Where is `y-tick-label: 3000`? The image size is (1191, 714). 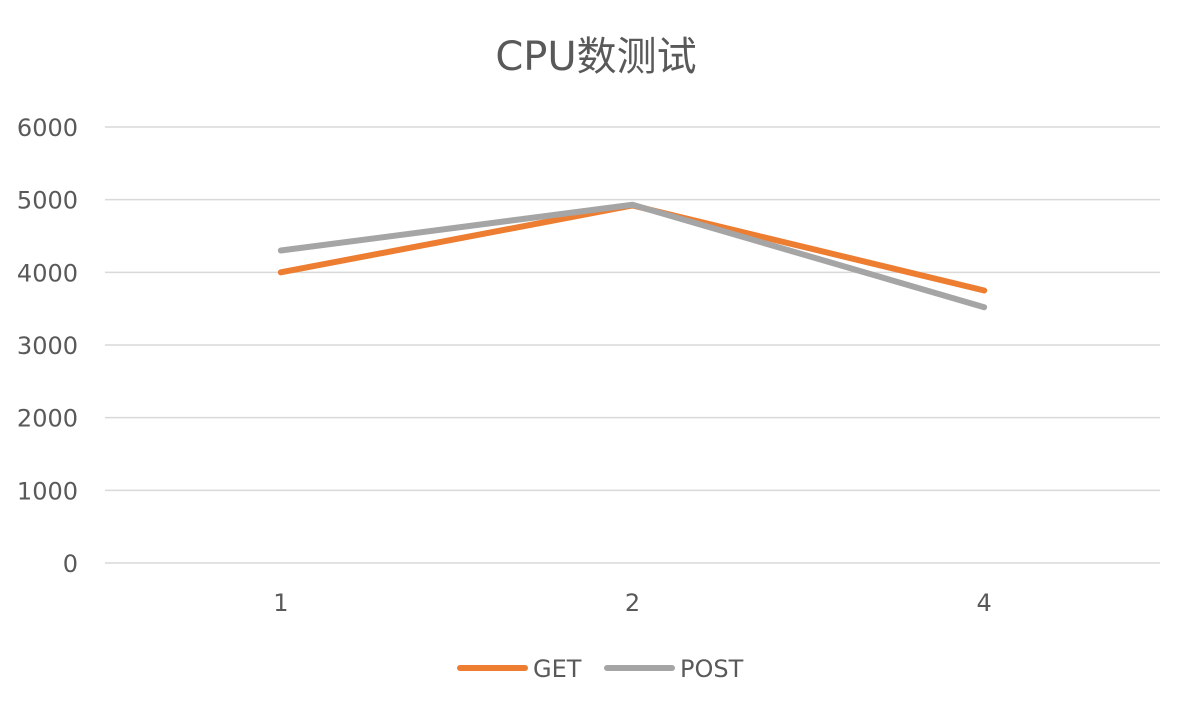
y-tick-label: 3000 is located at coordinates (47, 346).